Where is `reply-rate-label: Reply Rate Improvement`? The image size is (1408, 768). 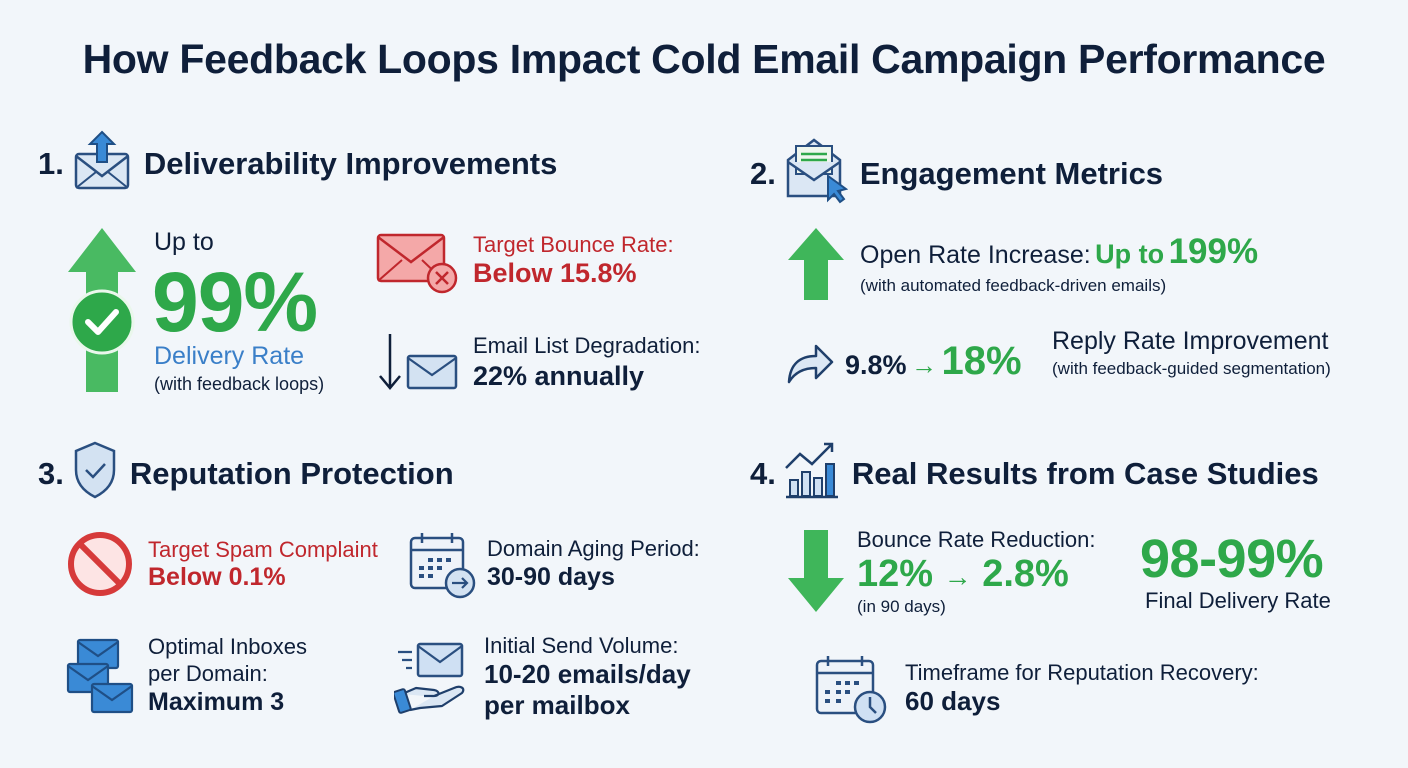
reply-rate-label: Reply Rate Improvement is located at coordinates (1190, 341).